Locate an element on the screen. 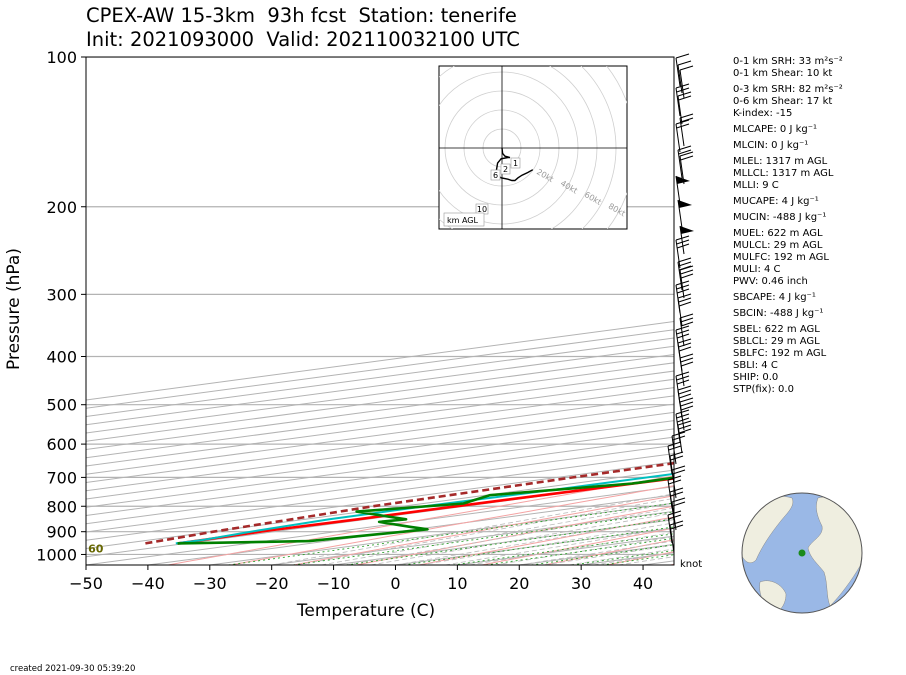  index-stat: MLLI: 9 C is located at coordinates (756, 185).